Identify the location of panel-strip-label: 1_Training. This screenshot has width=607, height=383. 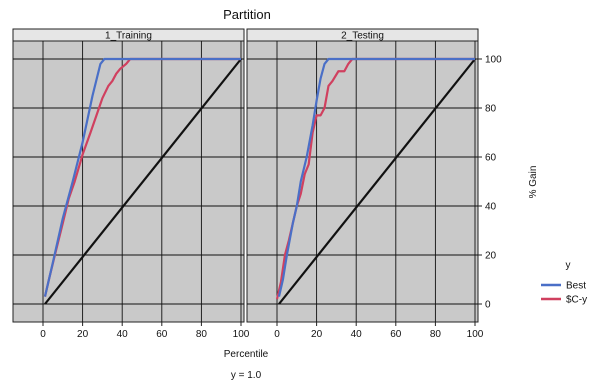
(128, 36).